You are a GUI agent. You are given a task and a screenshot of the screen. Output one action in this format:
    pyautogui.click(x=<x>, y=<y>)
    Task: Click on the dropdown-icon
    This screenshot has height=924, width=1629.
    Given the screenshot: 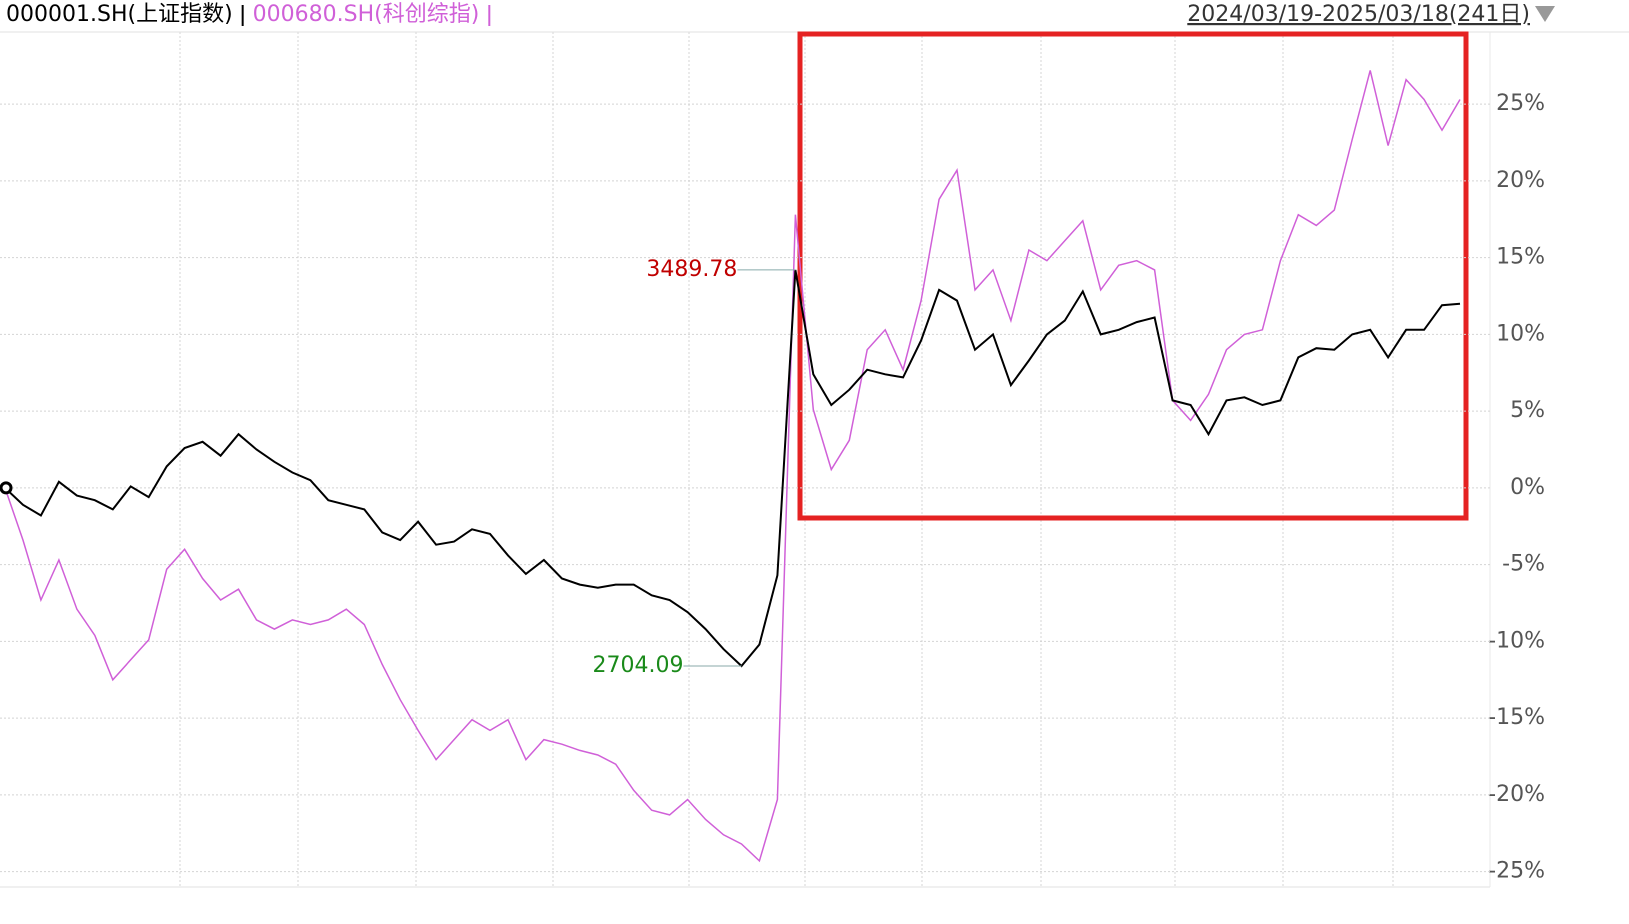 What is the action you would take?
    pyautogui.click(x=1545, y=14)
    